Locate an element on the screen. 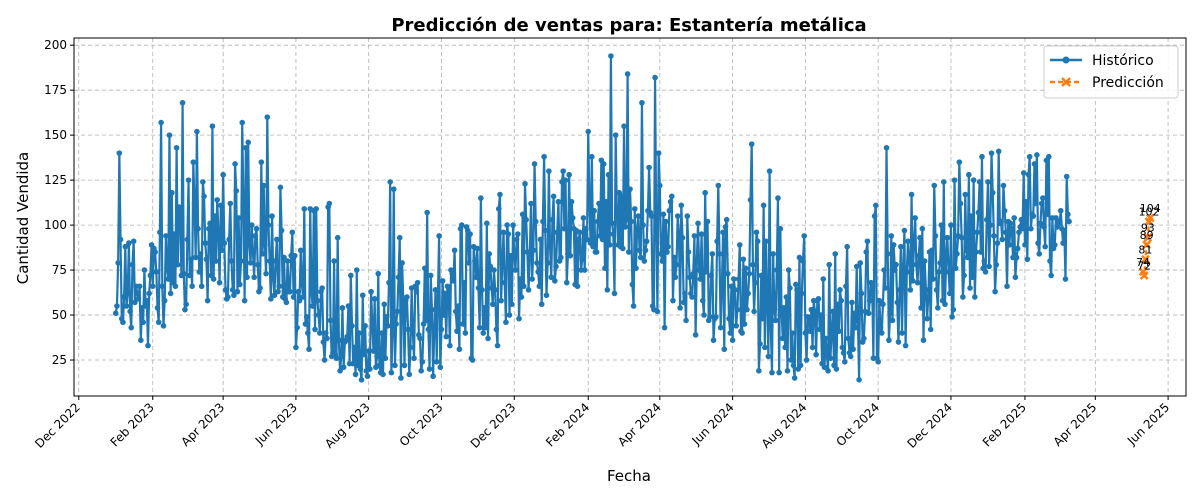 The width and height of the screenshot is (1200, 500). x-tick-label: Jun 2024 is located at coordinates (713, 424).